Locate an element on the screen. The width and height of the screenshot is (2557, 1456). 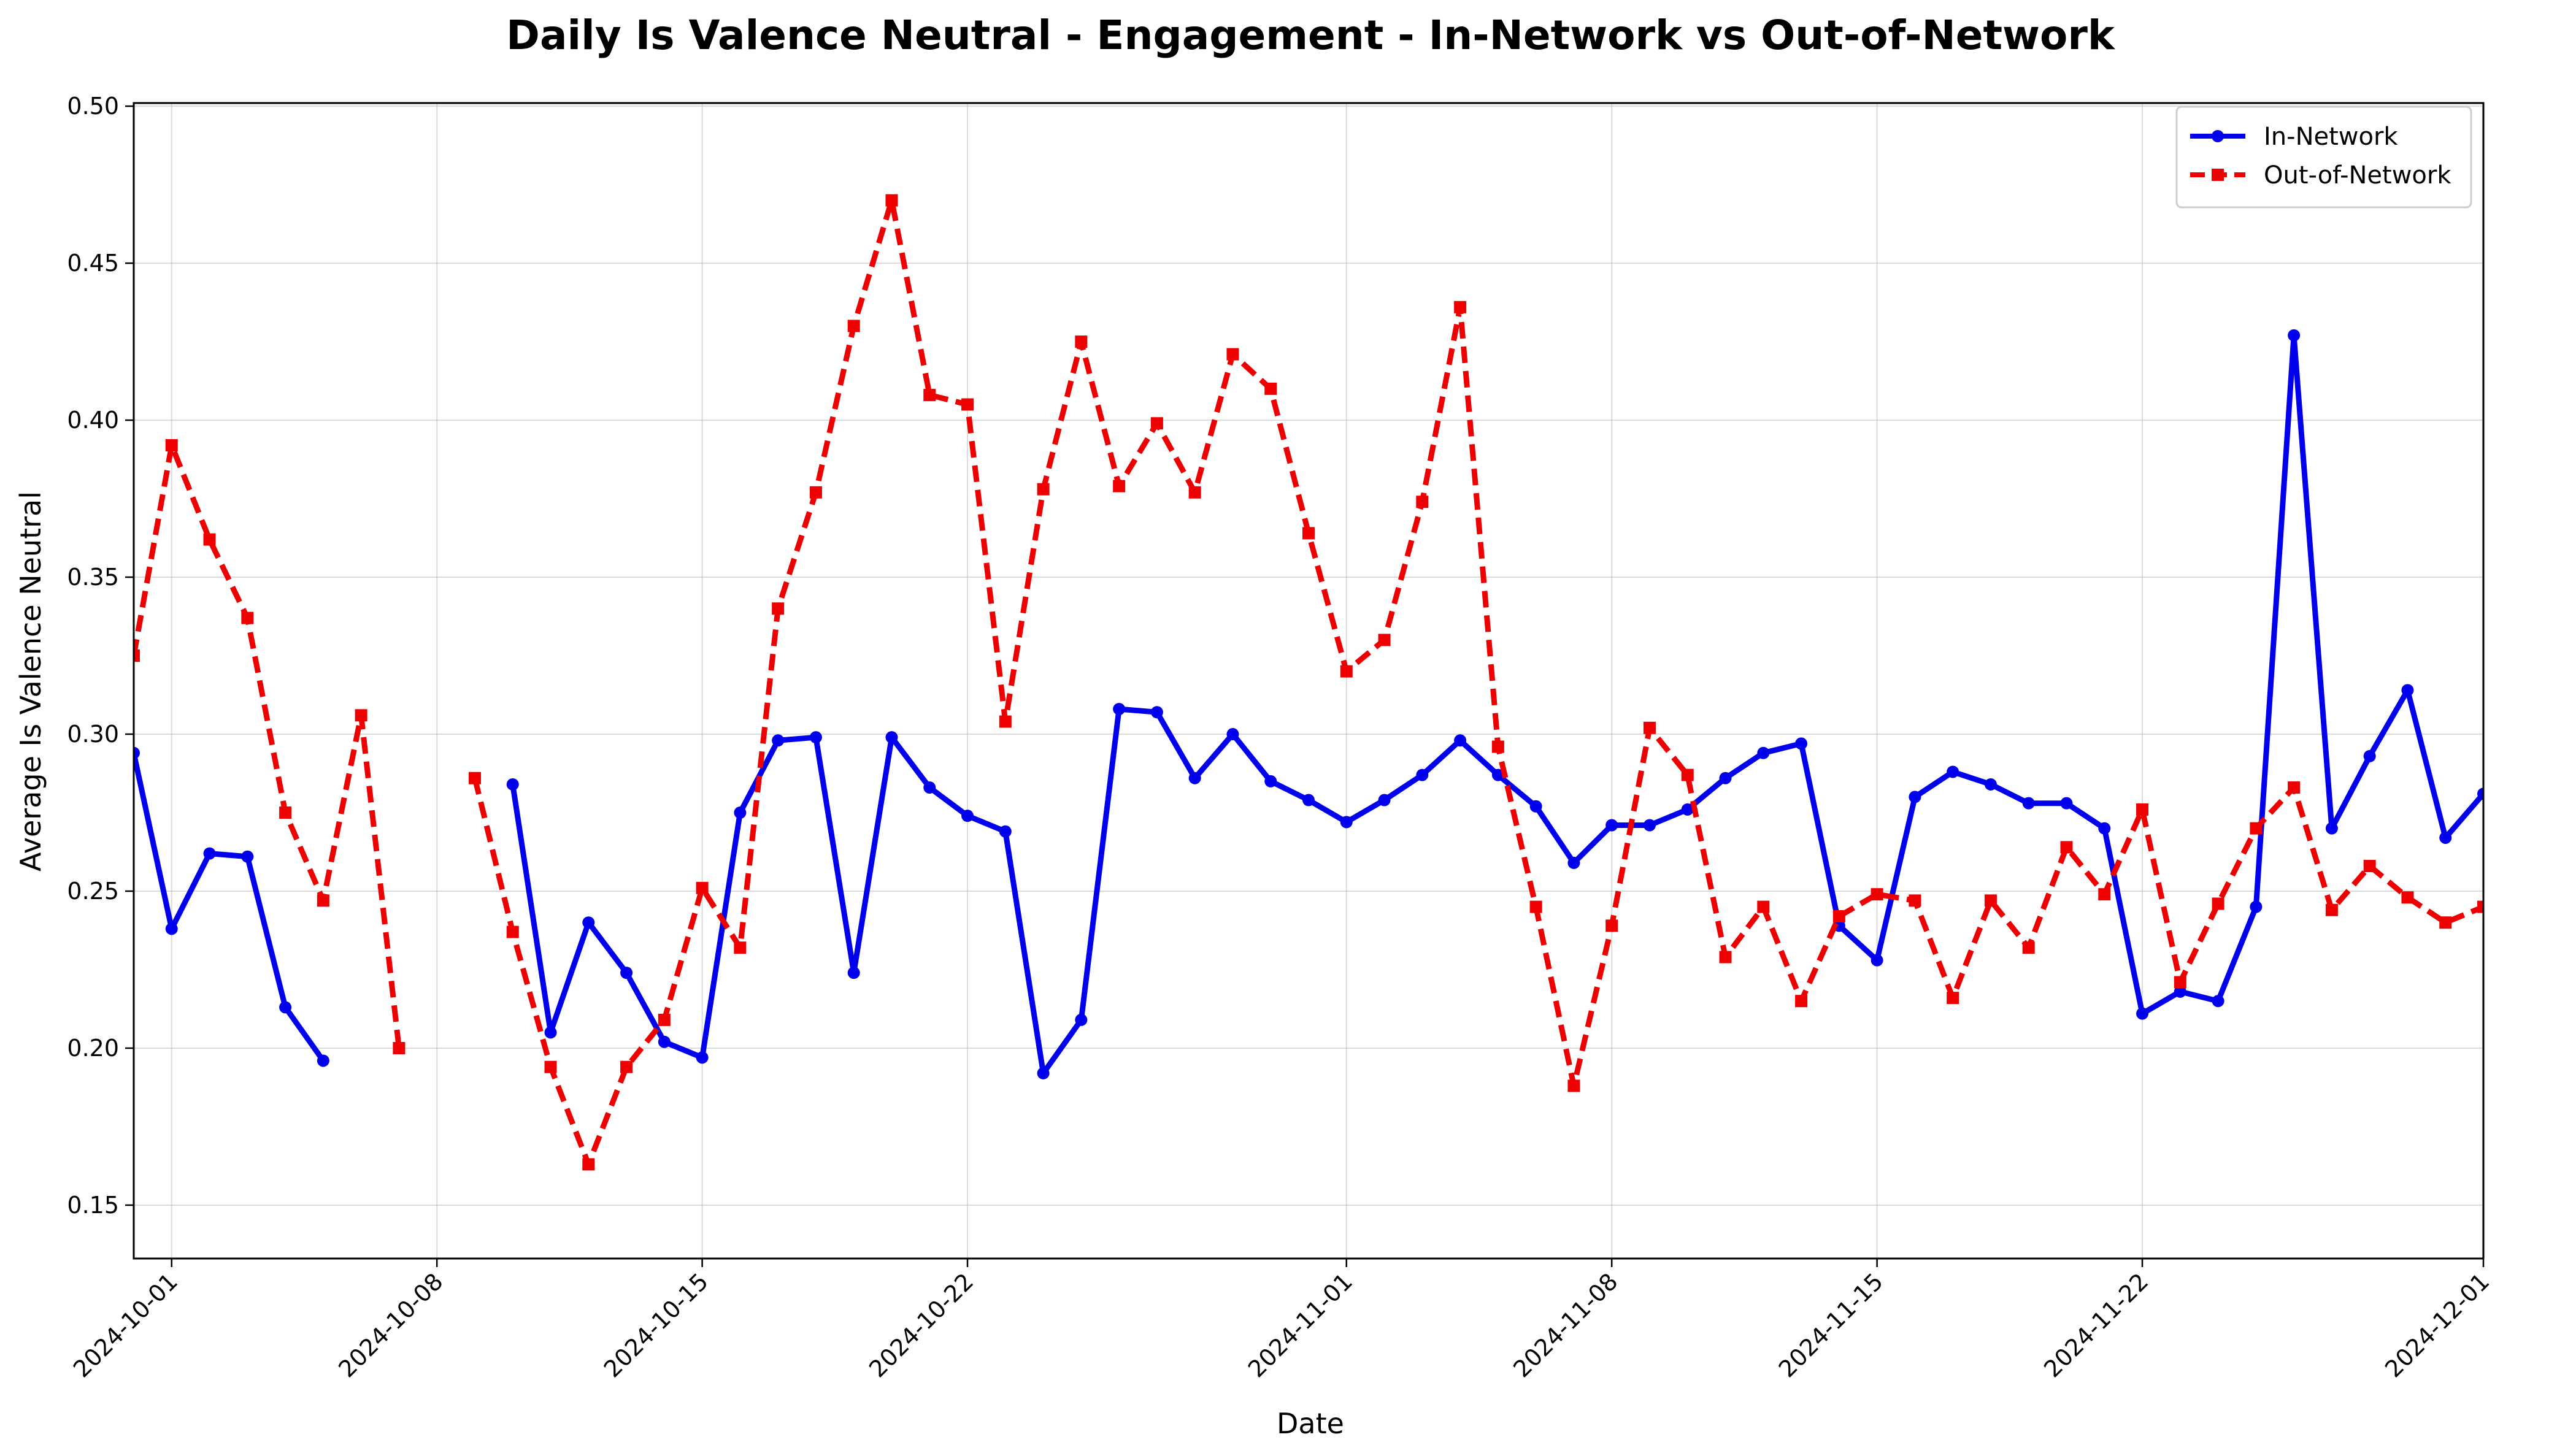
y-tick-label: 0.50 is located at coordinates (93, 106).